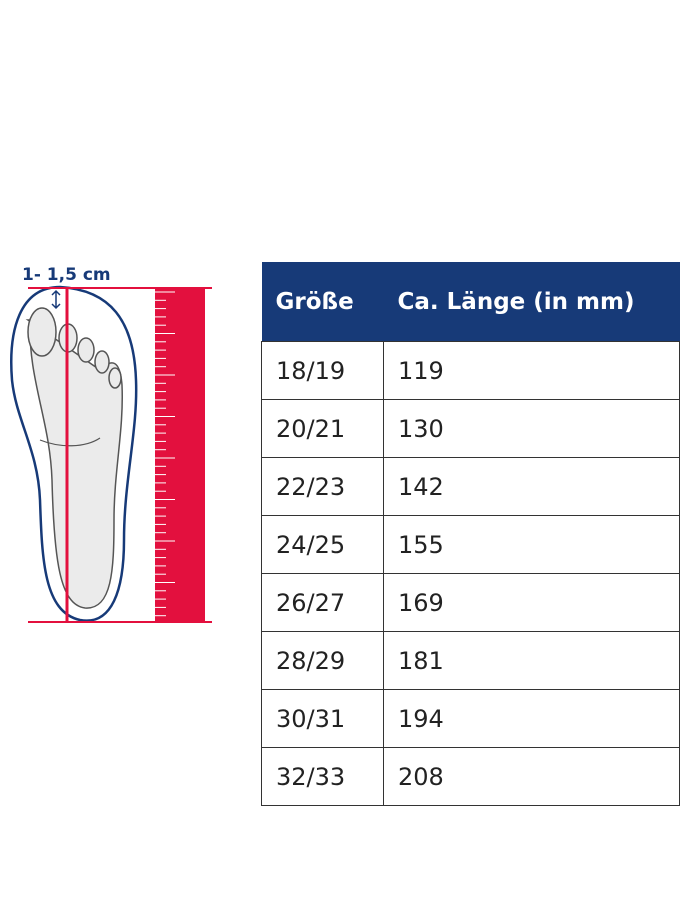 Image resolution: width=690 pixels, height=920 pixels. What do you see at coordinates (56, 299) in the screenshot?
I see `gap-arrow` at bounding box center [56, 299].